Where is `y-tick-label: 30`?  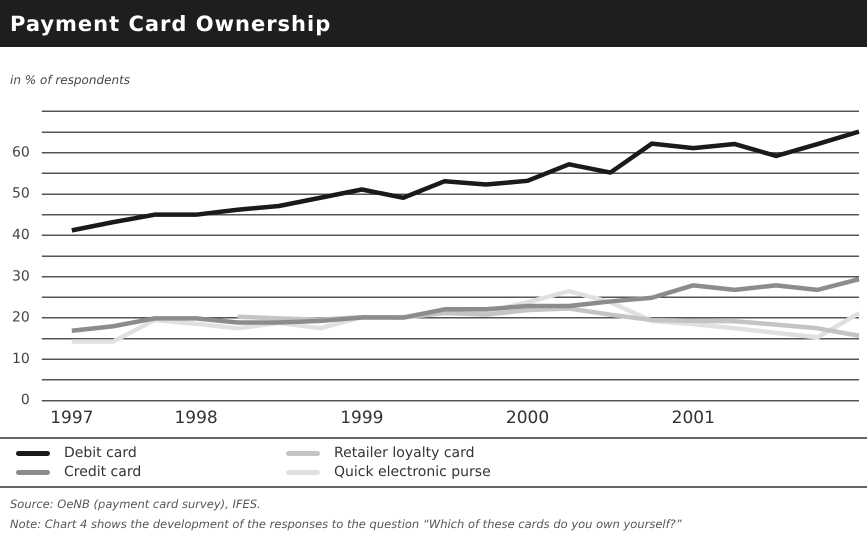
y-tick-label: 30 is located at coordinates (21, 276).